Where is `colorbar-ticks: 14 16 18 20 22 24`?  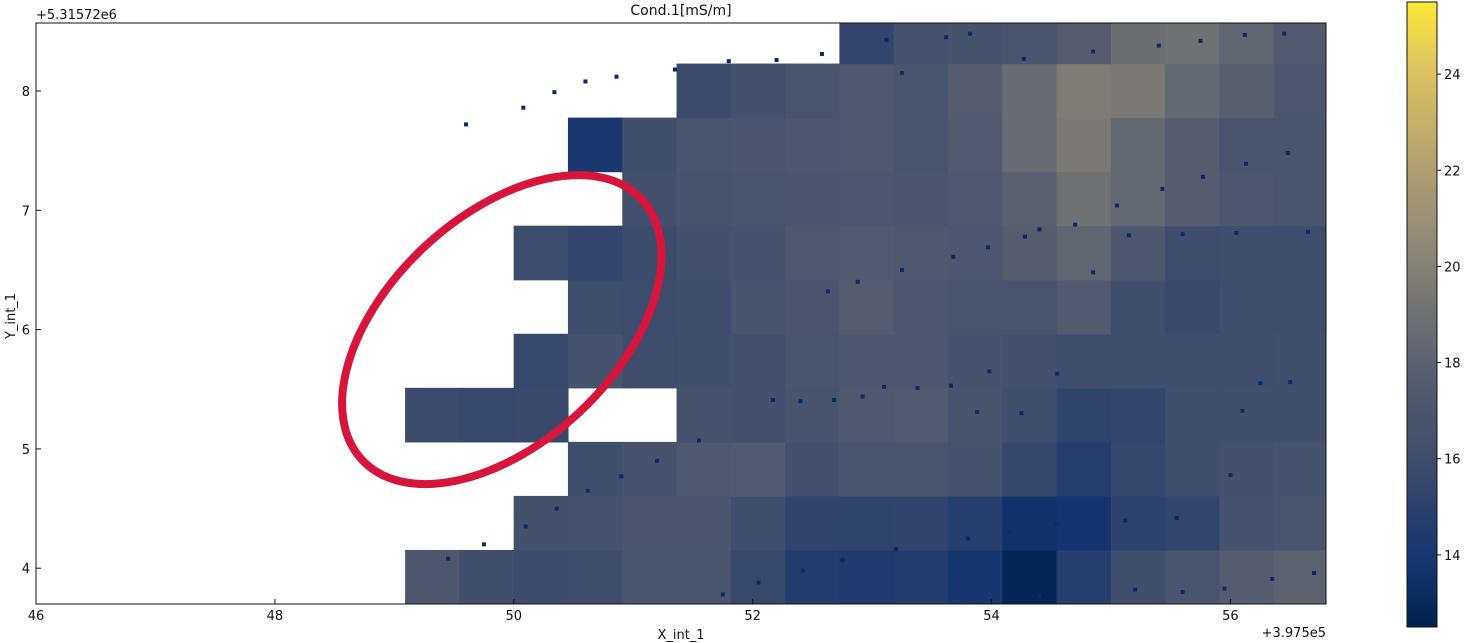 colorbar-ticks: 14 16 18 20 22 24 is located at coordinates (1449, 316).